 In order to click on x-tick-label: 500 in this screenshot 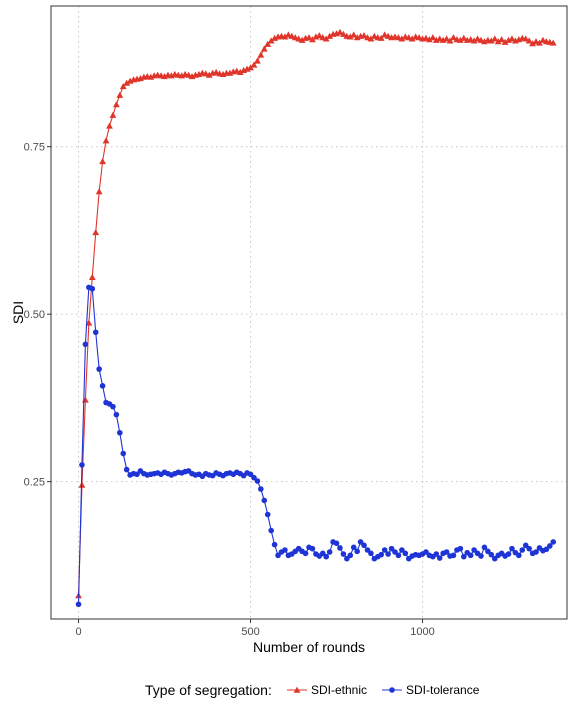, I will do `click(250, 632)`.